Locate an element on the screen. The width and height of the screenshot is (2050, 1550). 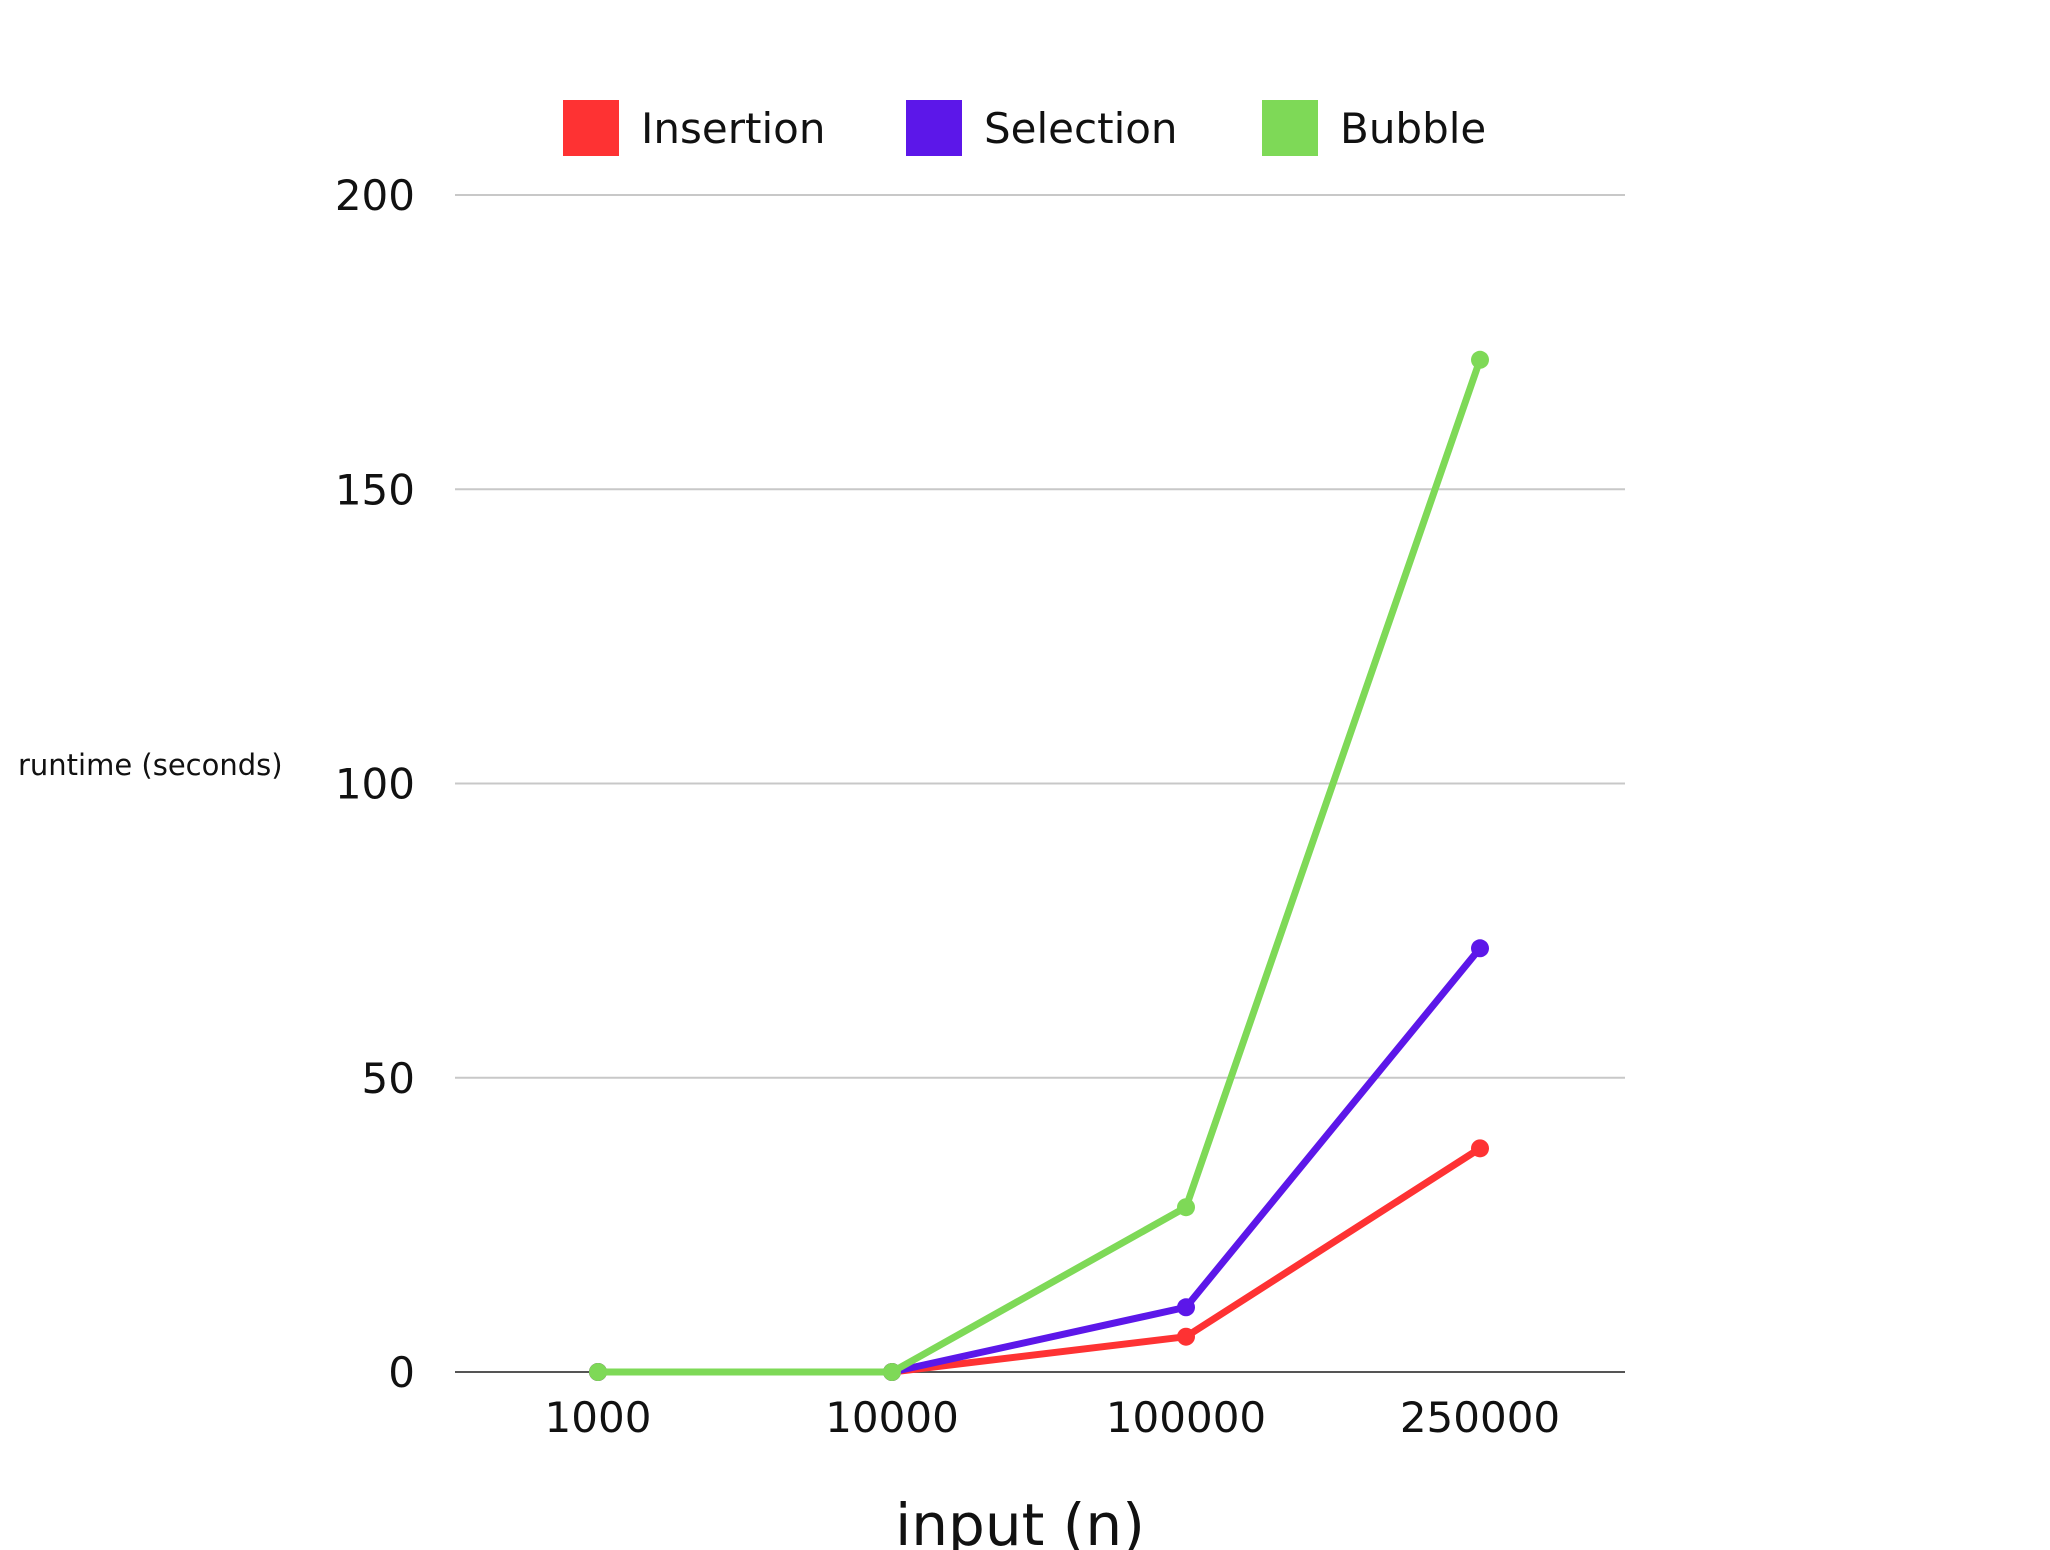
legend-item-bubble: Bubble is located at coordinates (1374, 128).